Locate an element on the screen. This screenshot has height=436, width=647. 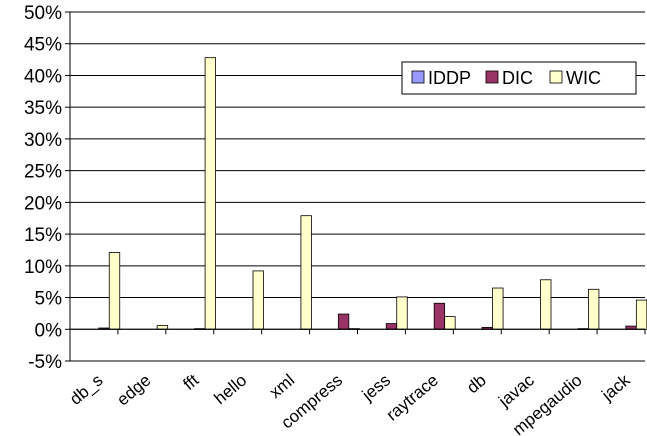
y-tick-label: -5% is located at coordinates (45, 362).